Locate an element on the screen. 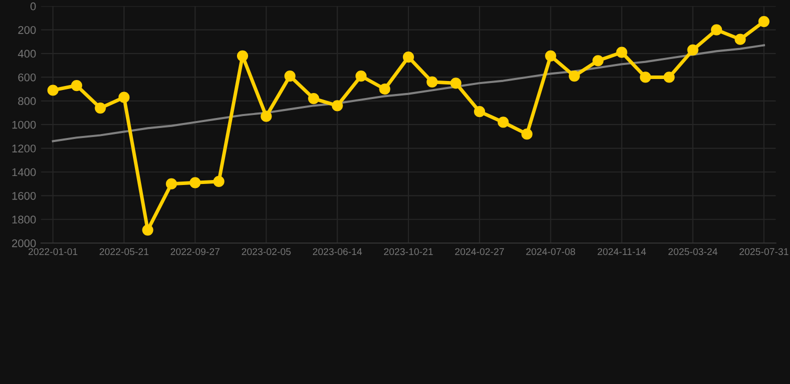  y-tick-label: 2000 is located at coordinates (24, 243).